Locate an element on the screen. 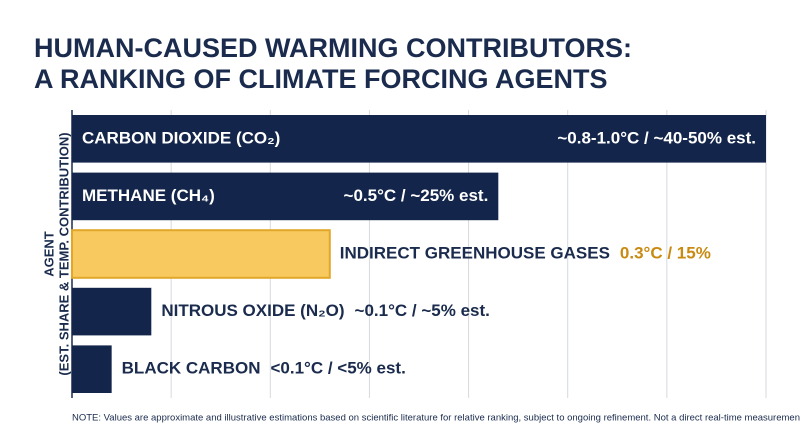  value-annotation: <0.1°C / <5% est. is located at coordinates (337, 368).